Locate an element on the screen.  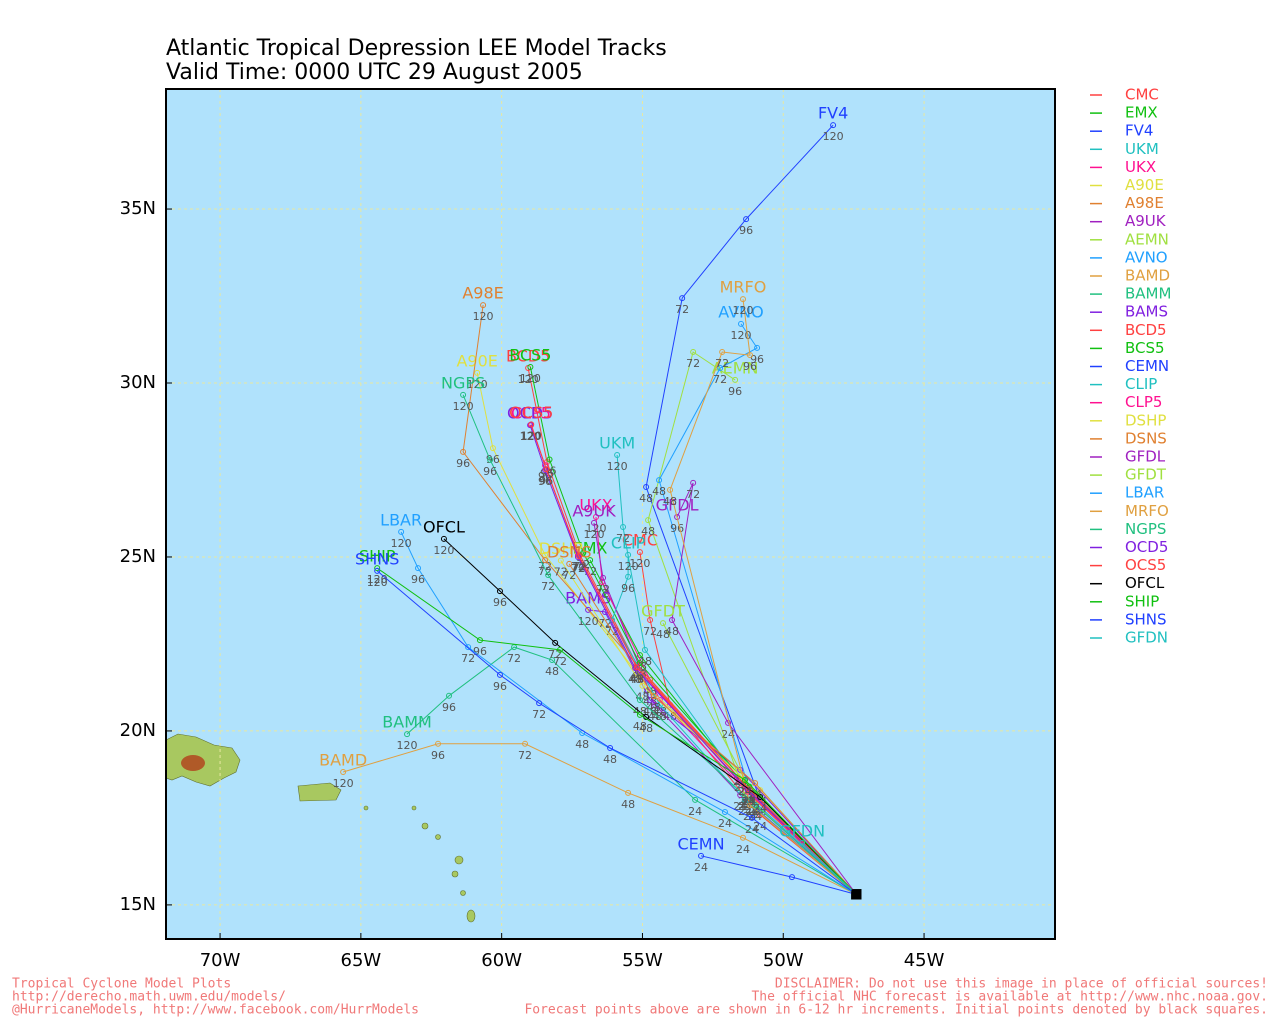
track-name: OCS5 is located at coordinates (531, 412).